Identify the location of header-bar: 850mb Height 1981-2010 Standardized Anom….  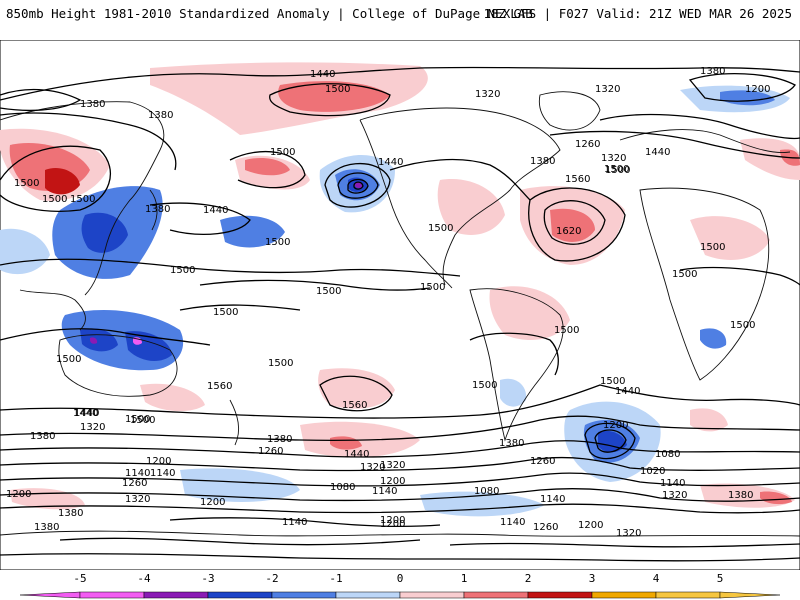
(400, 13).